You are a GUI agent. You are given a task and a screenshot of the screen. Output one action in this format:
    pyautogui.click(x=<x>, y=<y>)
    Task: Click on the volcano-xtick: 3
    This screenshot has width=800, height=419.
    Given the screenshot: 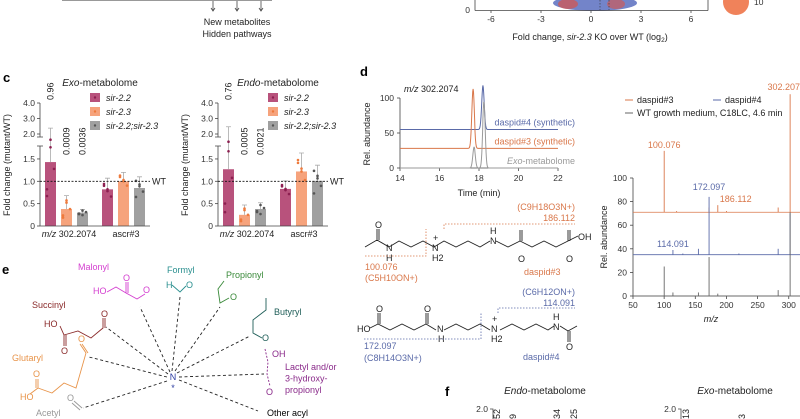 What is the action you would take?
    pyautogui.click(x=641, y=19)
    